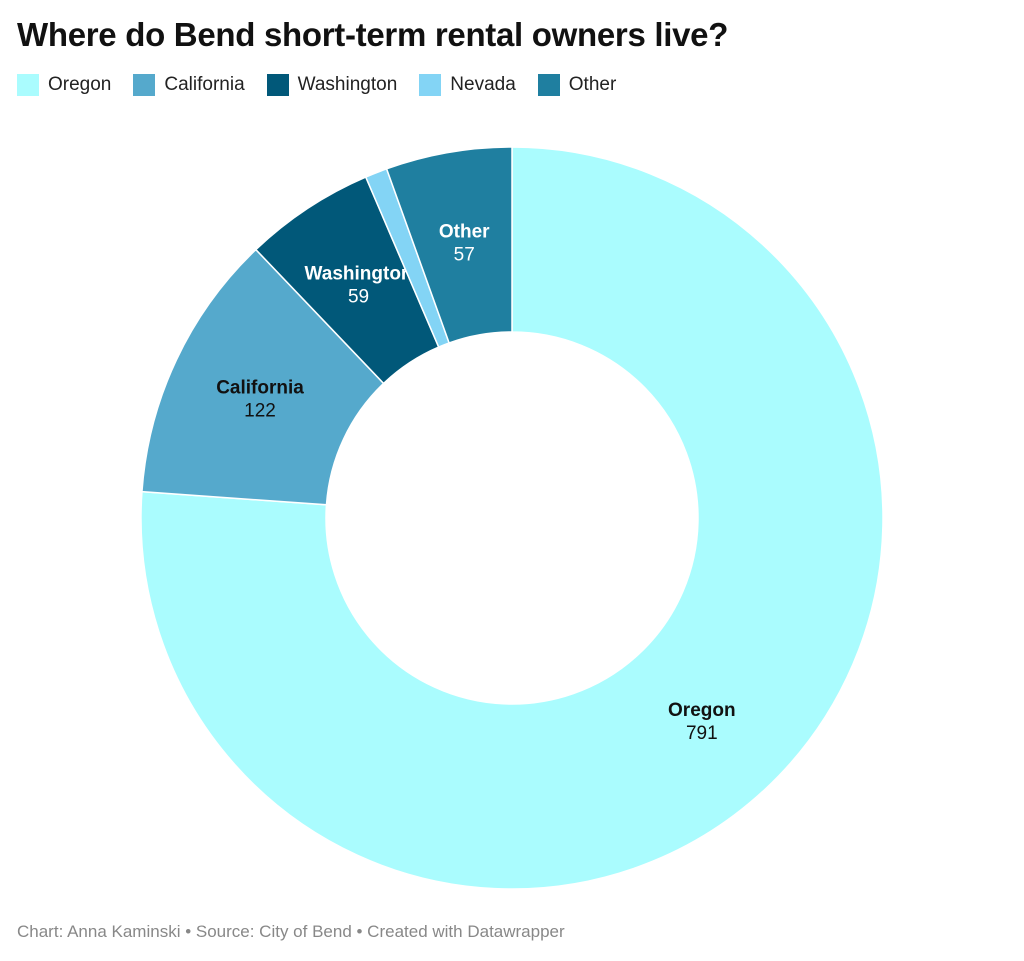 The width and height of the screenshot is (1024, 961). I want to click on slice-label: Washington, so click(359, 274).